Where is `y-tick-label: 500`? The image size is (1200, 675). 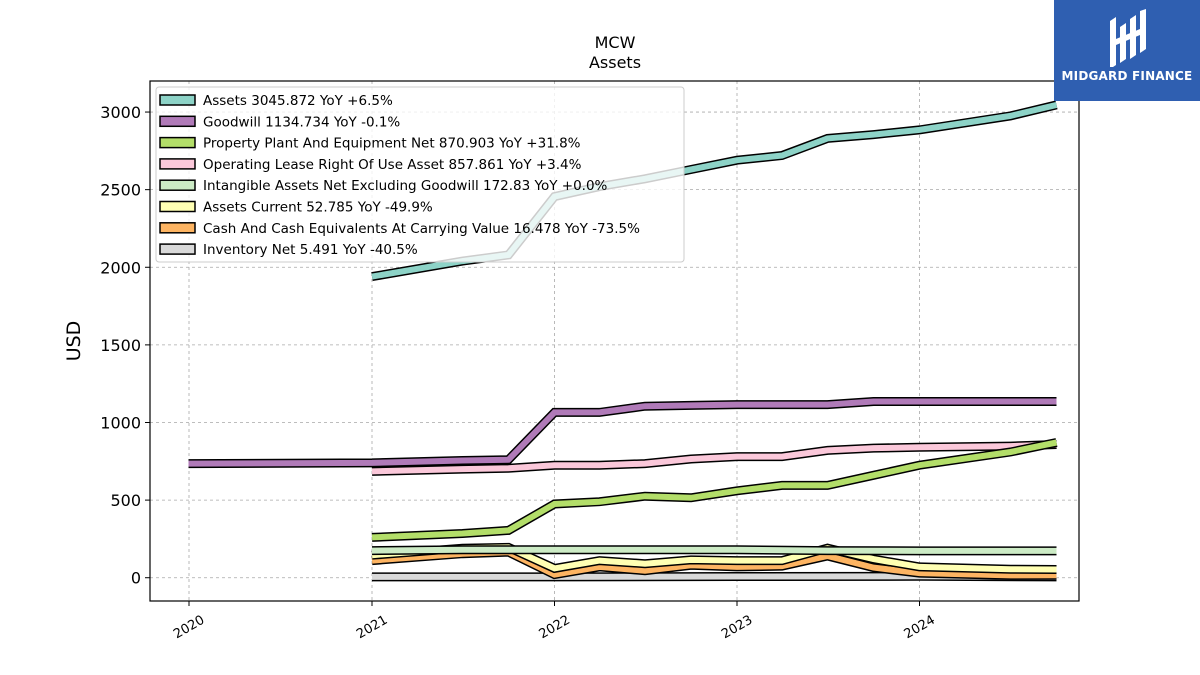 y-tick-label: 500 is located at coordinates (125, 500).